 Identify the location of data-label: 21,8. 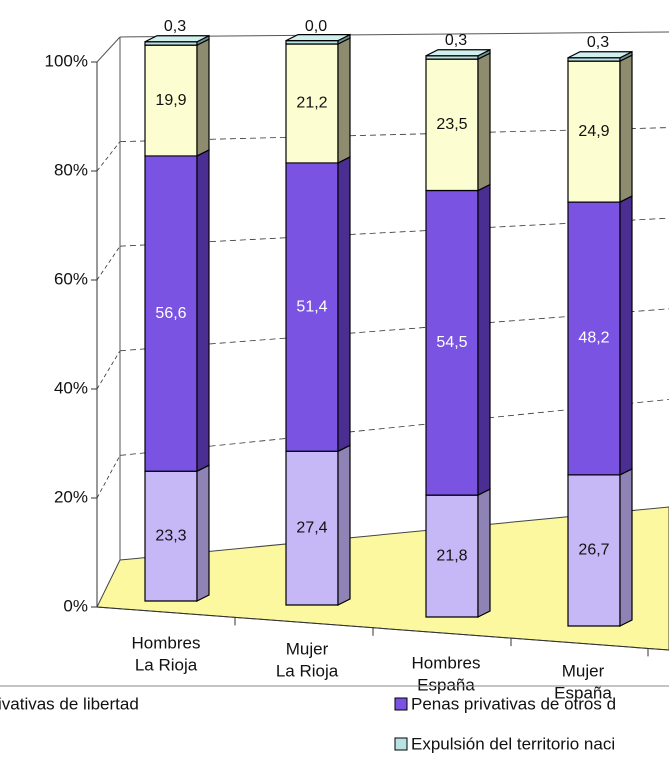
(451, 555).